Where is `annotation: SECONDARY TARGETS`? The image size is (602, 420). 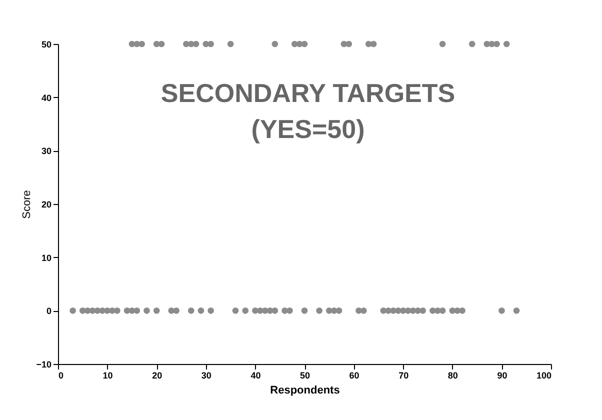 annotation: SECONDARY TARGETS is located at coordinates (308, 93).